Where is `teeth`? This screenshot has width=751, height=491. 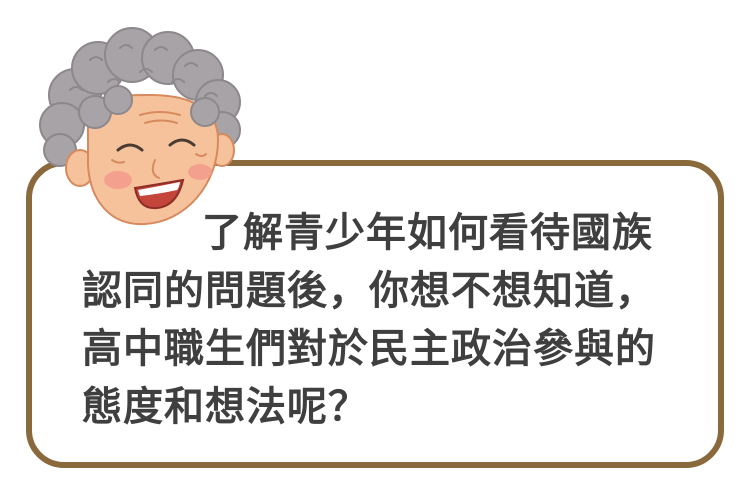
teeth is located at coordinates (159, 189).